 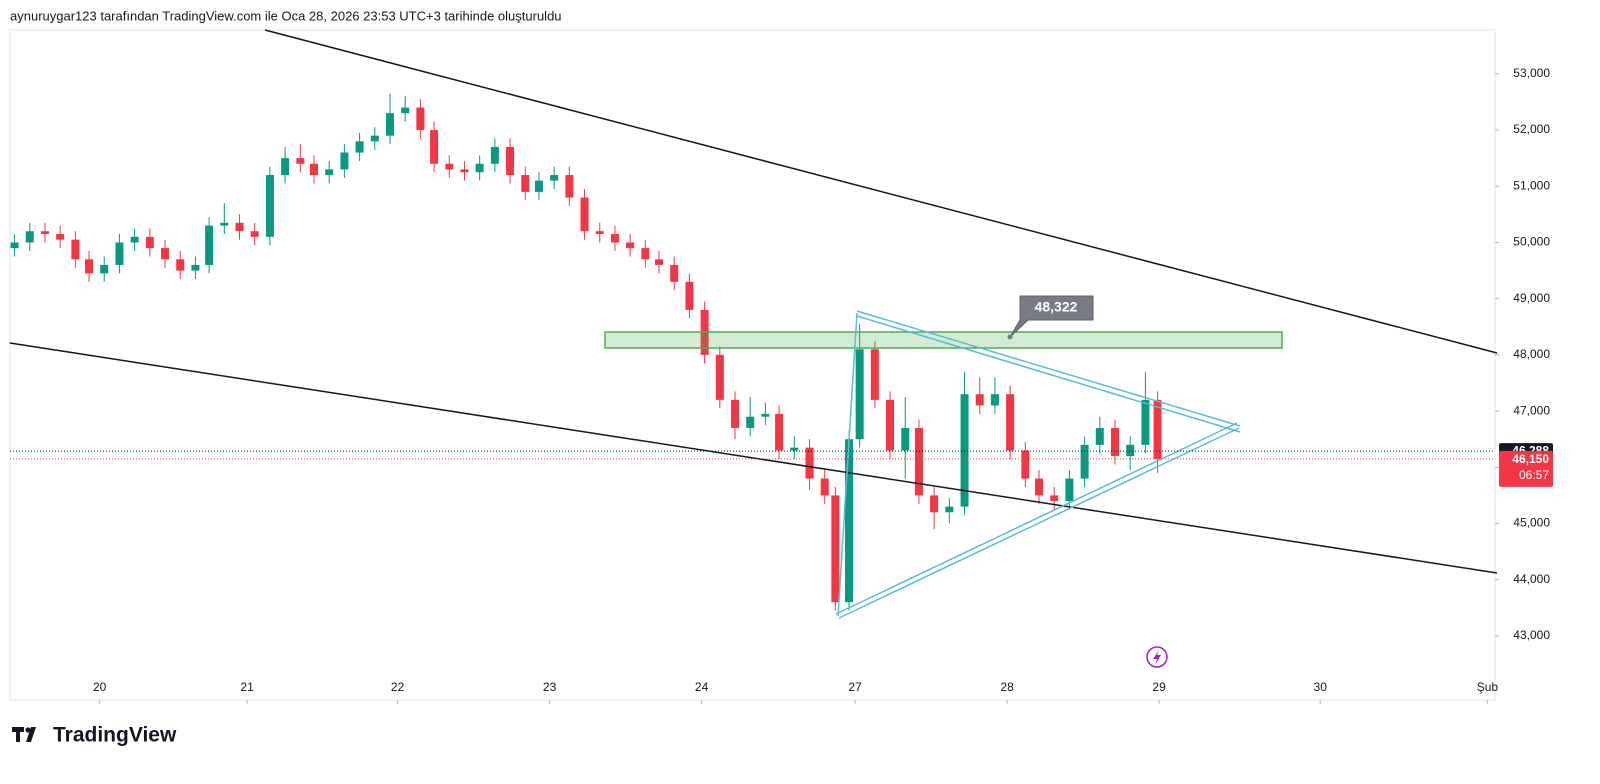 I want to click on logo-text: TradingView, so click(x=115, y=735).